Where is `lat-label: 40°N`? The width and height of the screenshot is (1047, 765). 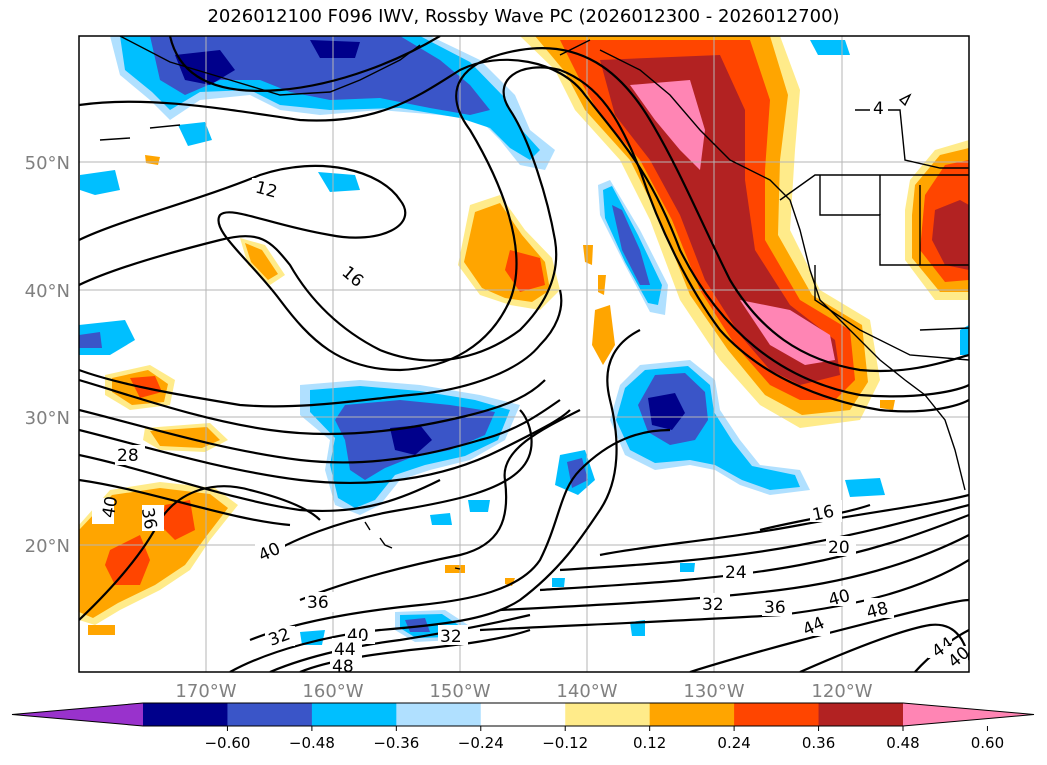 lat-label: 40°N is located at coordinates (47, 291).